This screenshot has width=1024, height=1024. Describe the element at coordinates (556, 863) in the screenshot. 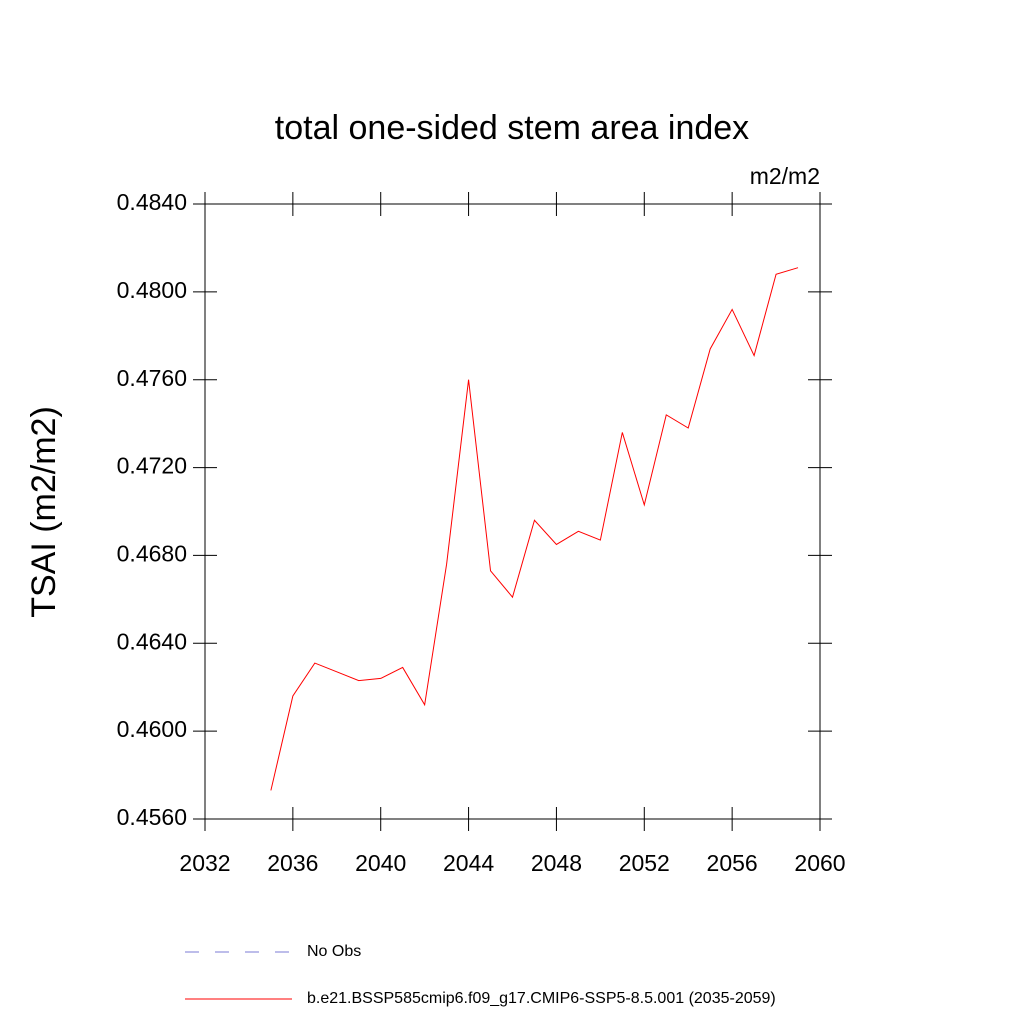

I see `x-tick-label: 2048` at that location.